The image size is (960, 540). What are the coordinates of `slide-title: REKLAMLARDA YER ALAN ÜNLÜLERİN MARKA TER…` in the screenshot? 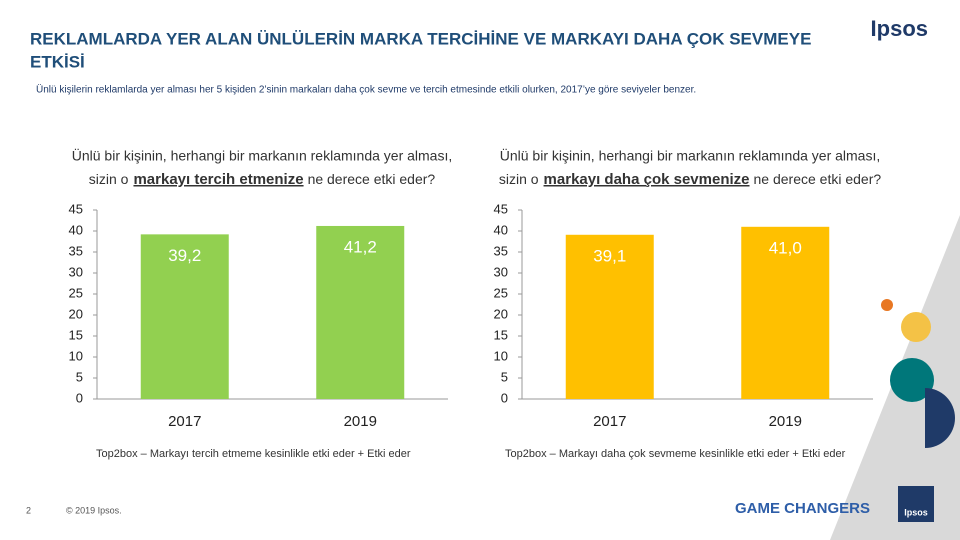 It's located at (420, 38).